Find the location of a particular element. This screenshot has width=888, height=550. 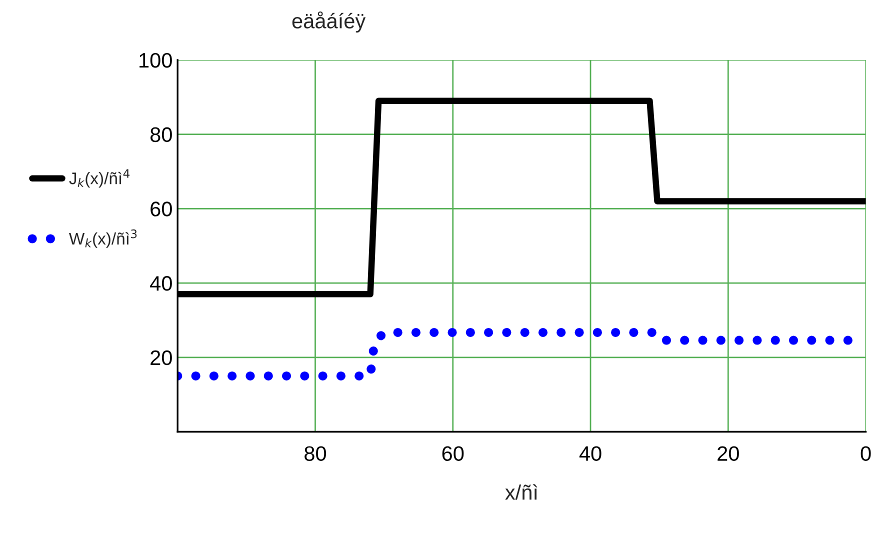

y-tick-label: 20 is located at coordinates (161, 358).